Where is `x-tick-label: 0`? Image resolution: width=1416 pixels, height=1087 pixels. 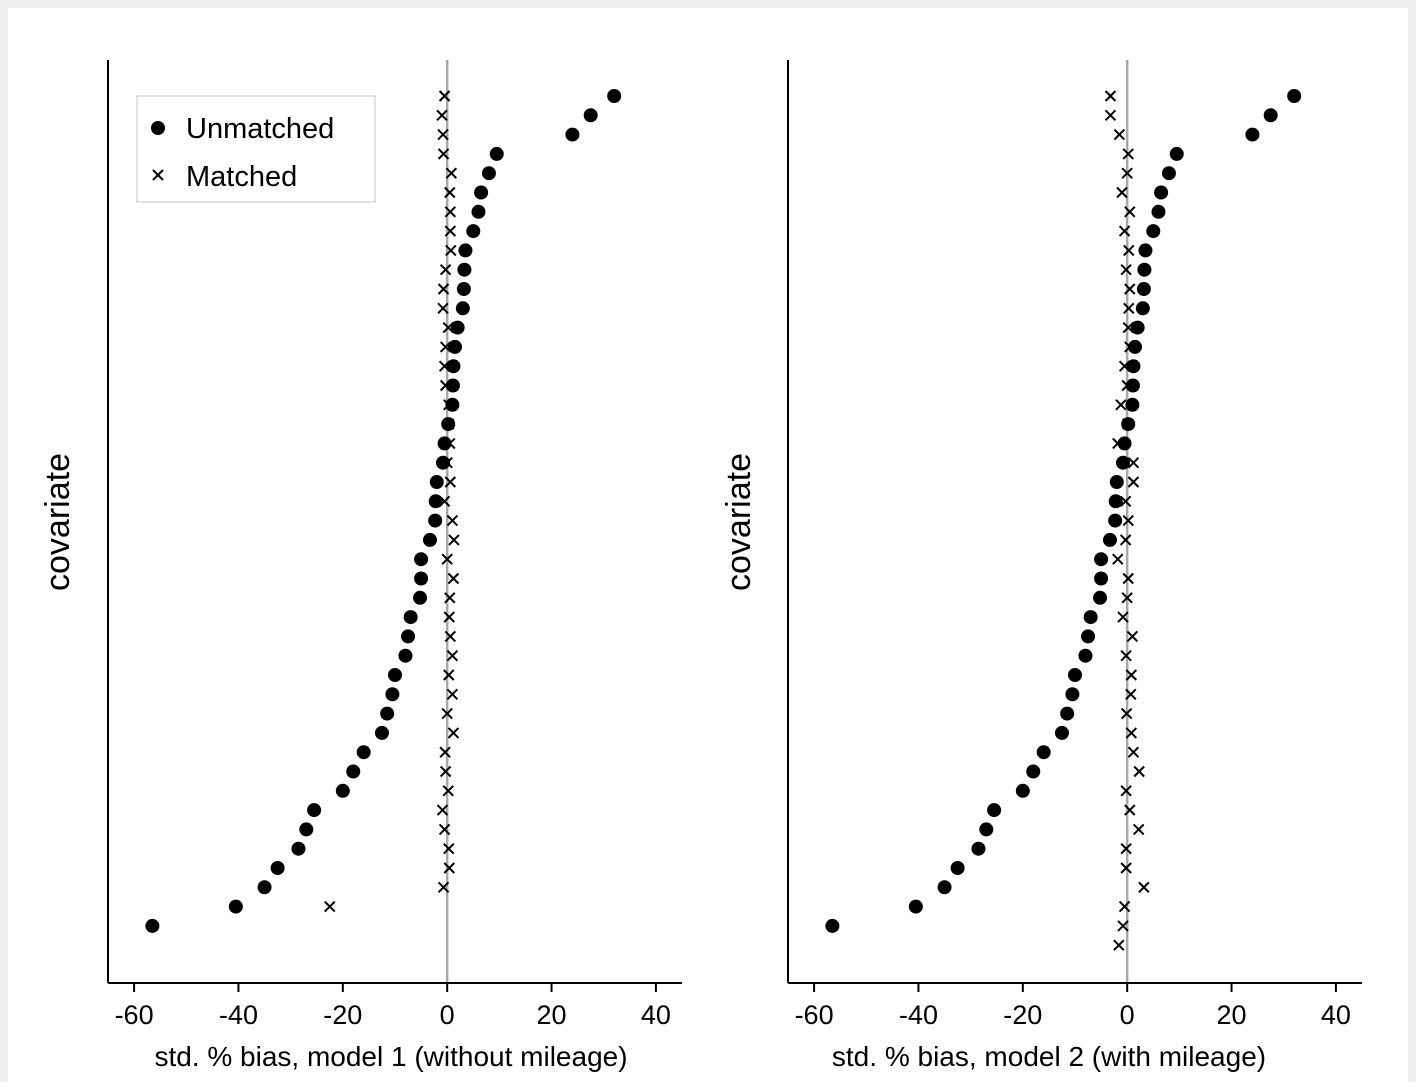
x-tick-label: 0 is located at coordinates (447, 1015).